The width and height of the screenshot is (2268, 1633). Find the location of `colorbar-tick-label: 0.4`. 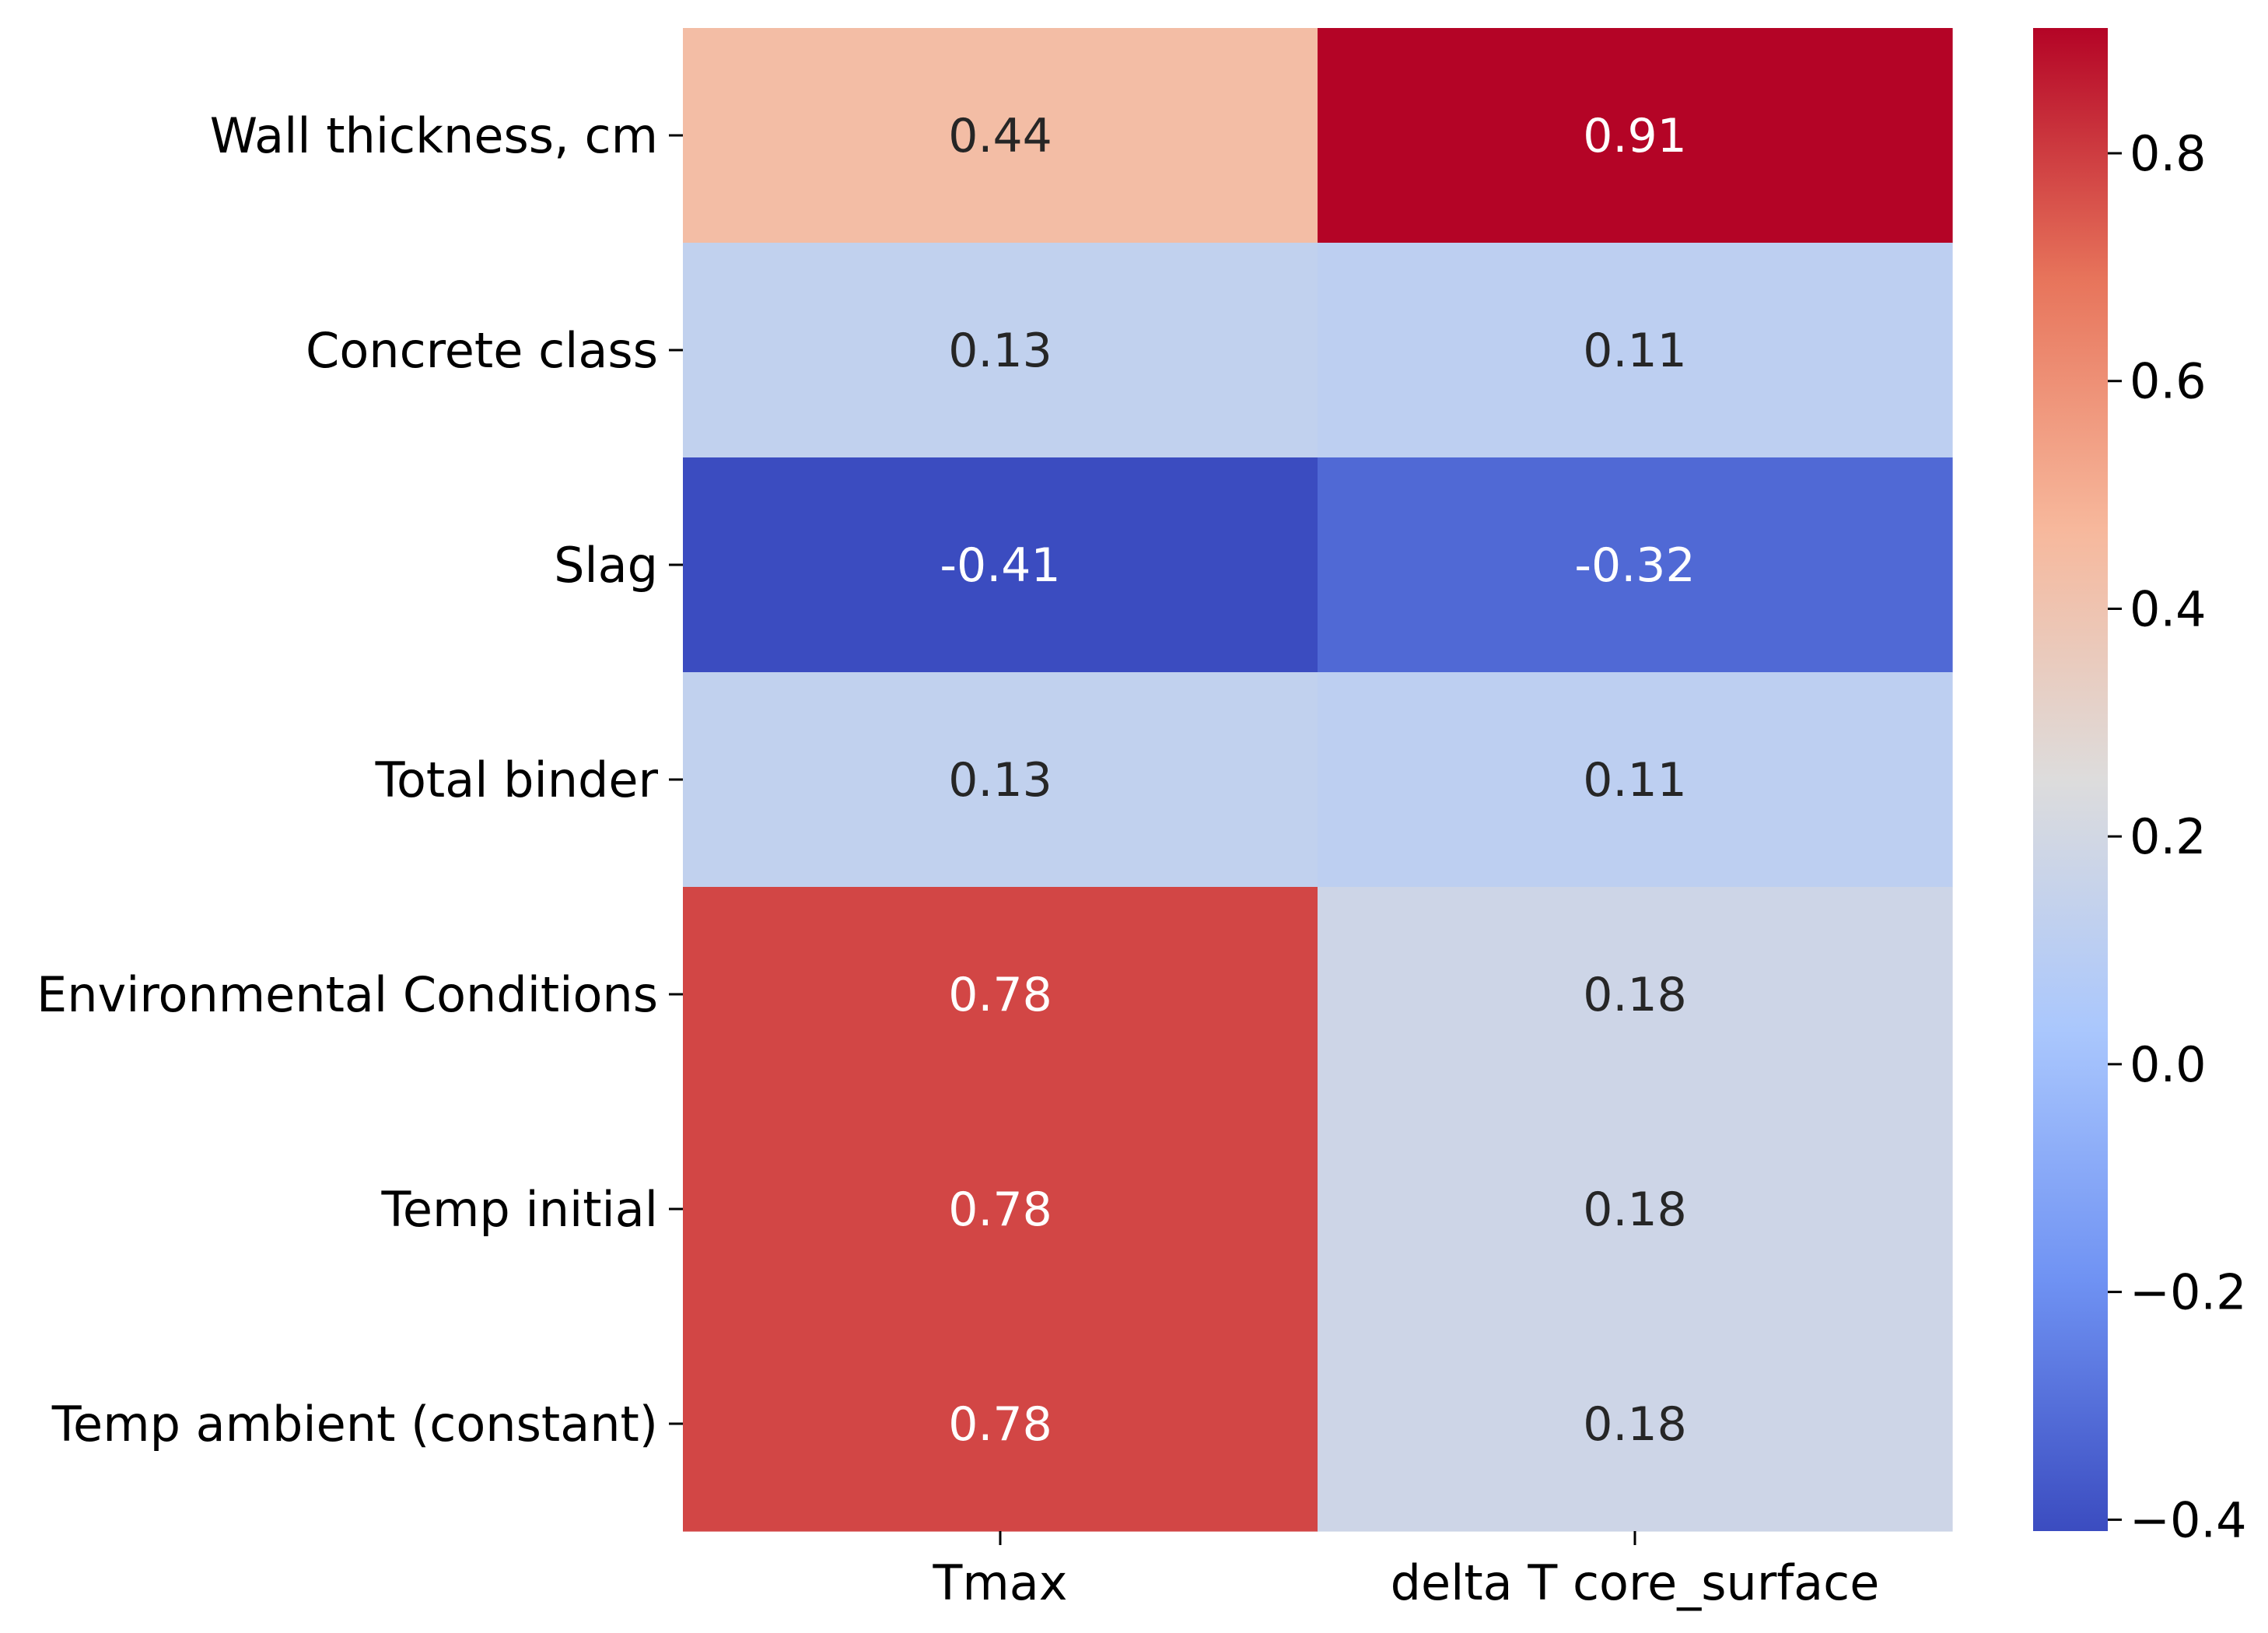

colorbar-tick-label: 0.4 is located at coordinates (2169, 608).